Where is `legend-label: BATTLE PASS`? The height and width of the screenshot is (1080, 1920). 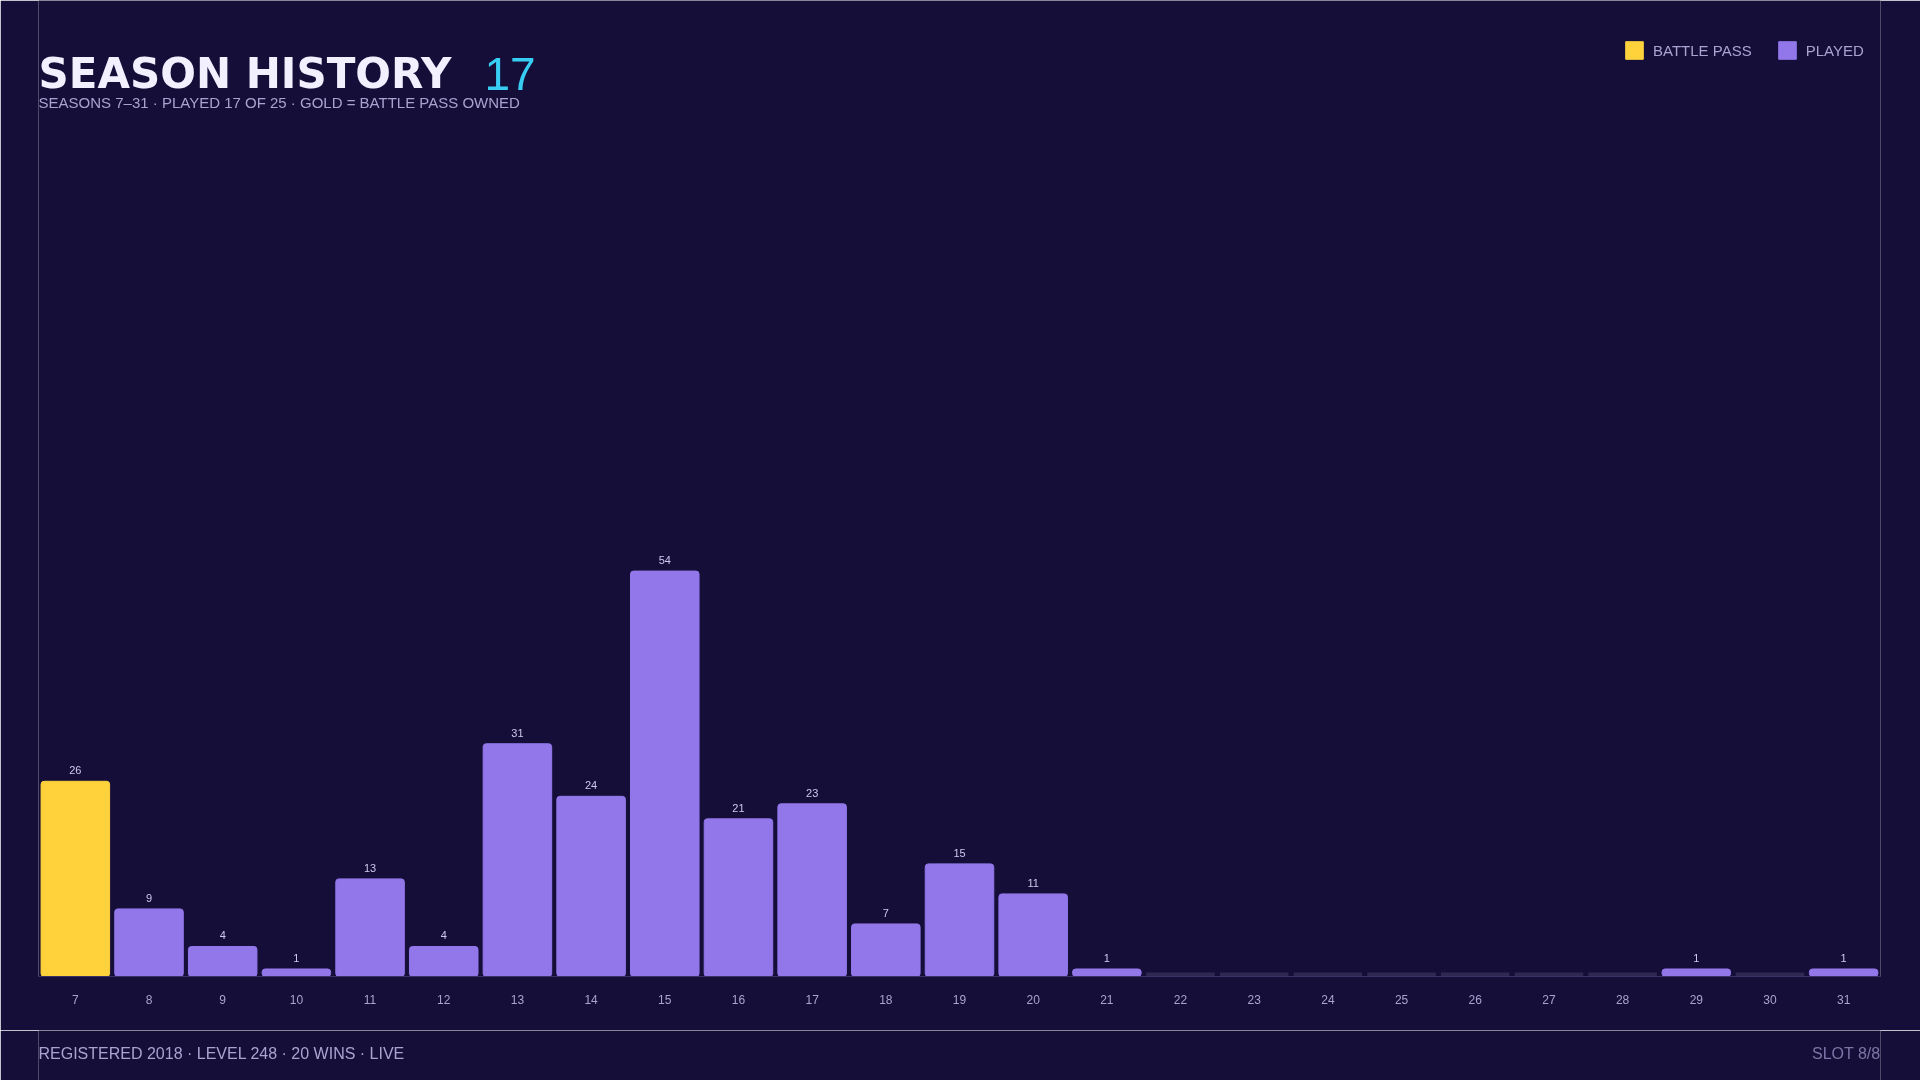 legend-label: BATTLE PASS is located at coordinates (1702, 50).